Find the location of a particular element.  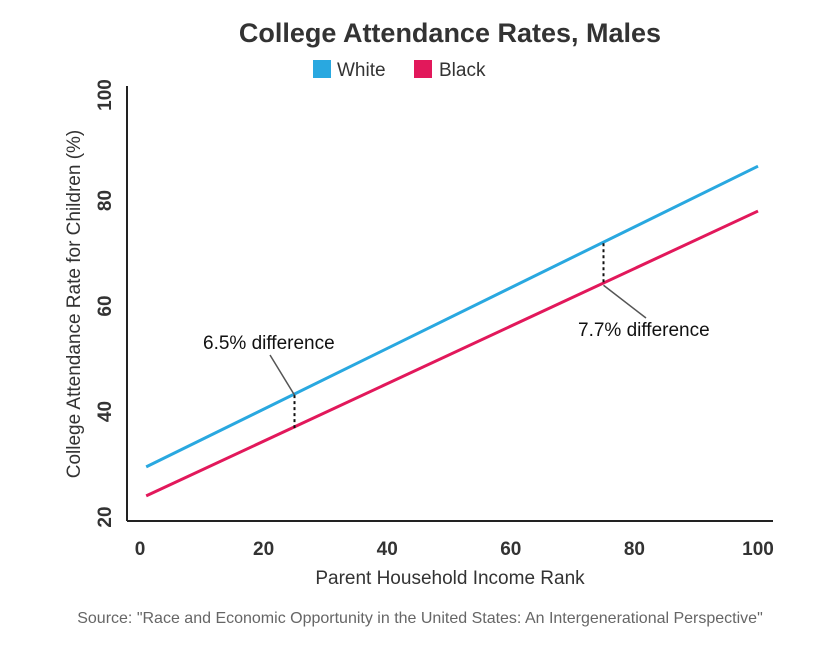

x-axis-ticks: 0 20 40 60 80 100 is located at coordinates (454, 549).